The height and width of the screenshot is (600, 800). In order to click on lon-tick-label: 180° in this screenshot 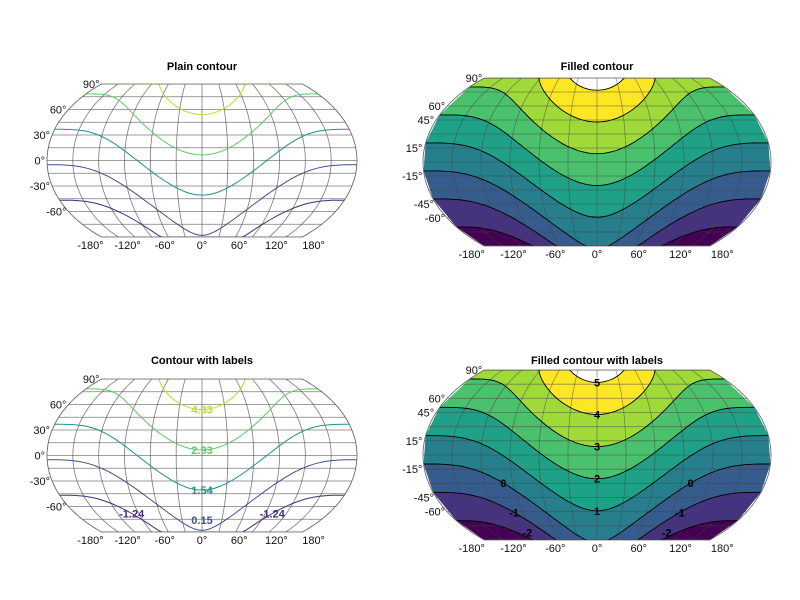, I will do `click(313, 246)`.